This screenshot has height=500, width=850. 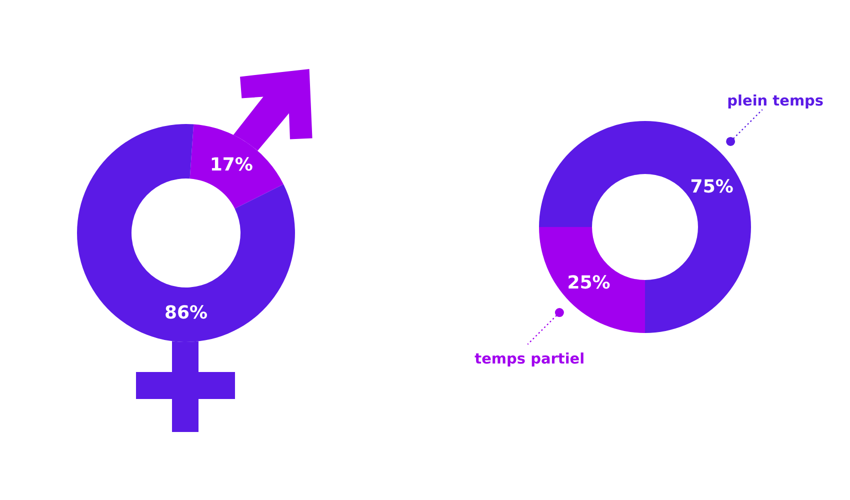 What do you see at coordinates (775, 102) in the screenshot?
I see `slice-label: plein temps` at bounding box center [775, 102].